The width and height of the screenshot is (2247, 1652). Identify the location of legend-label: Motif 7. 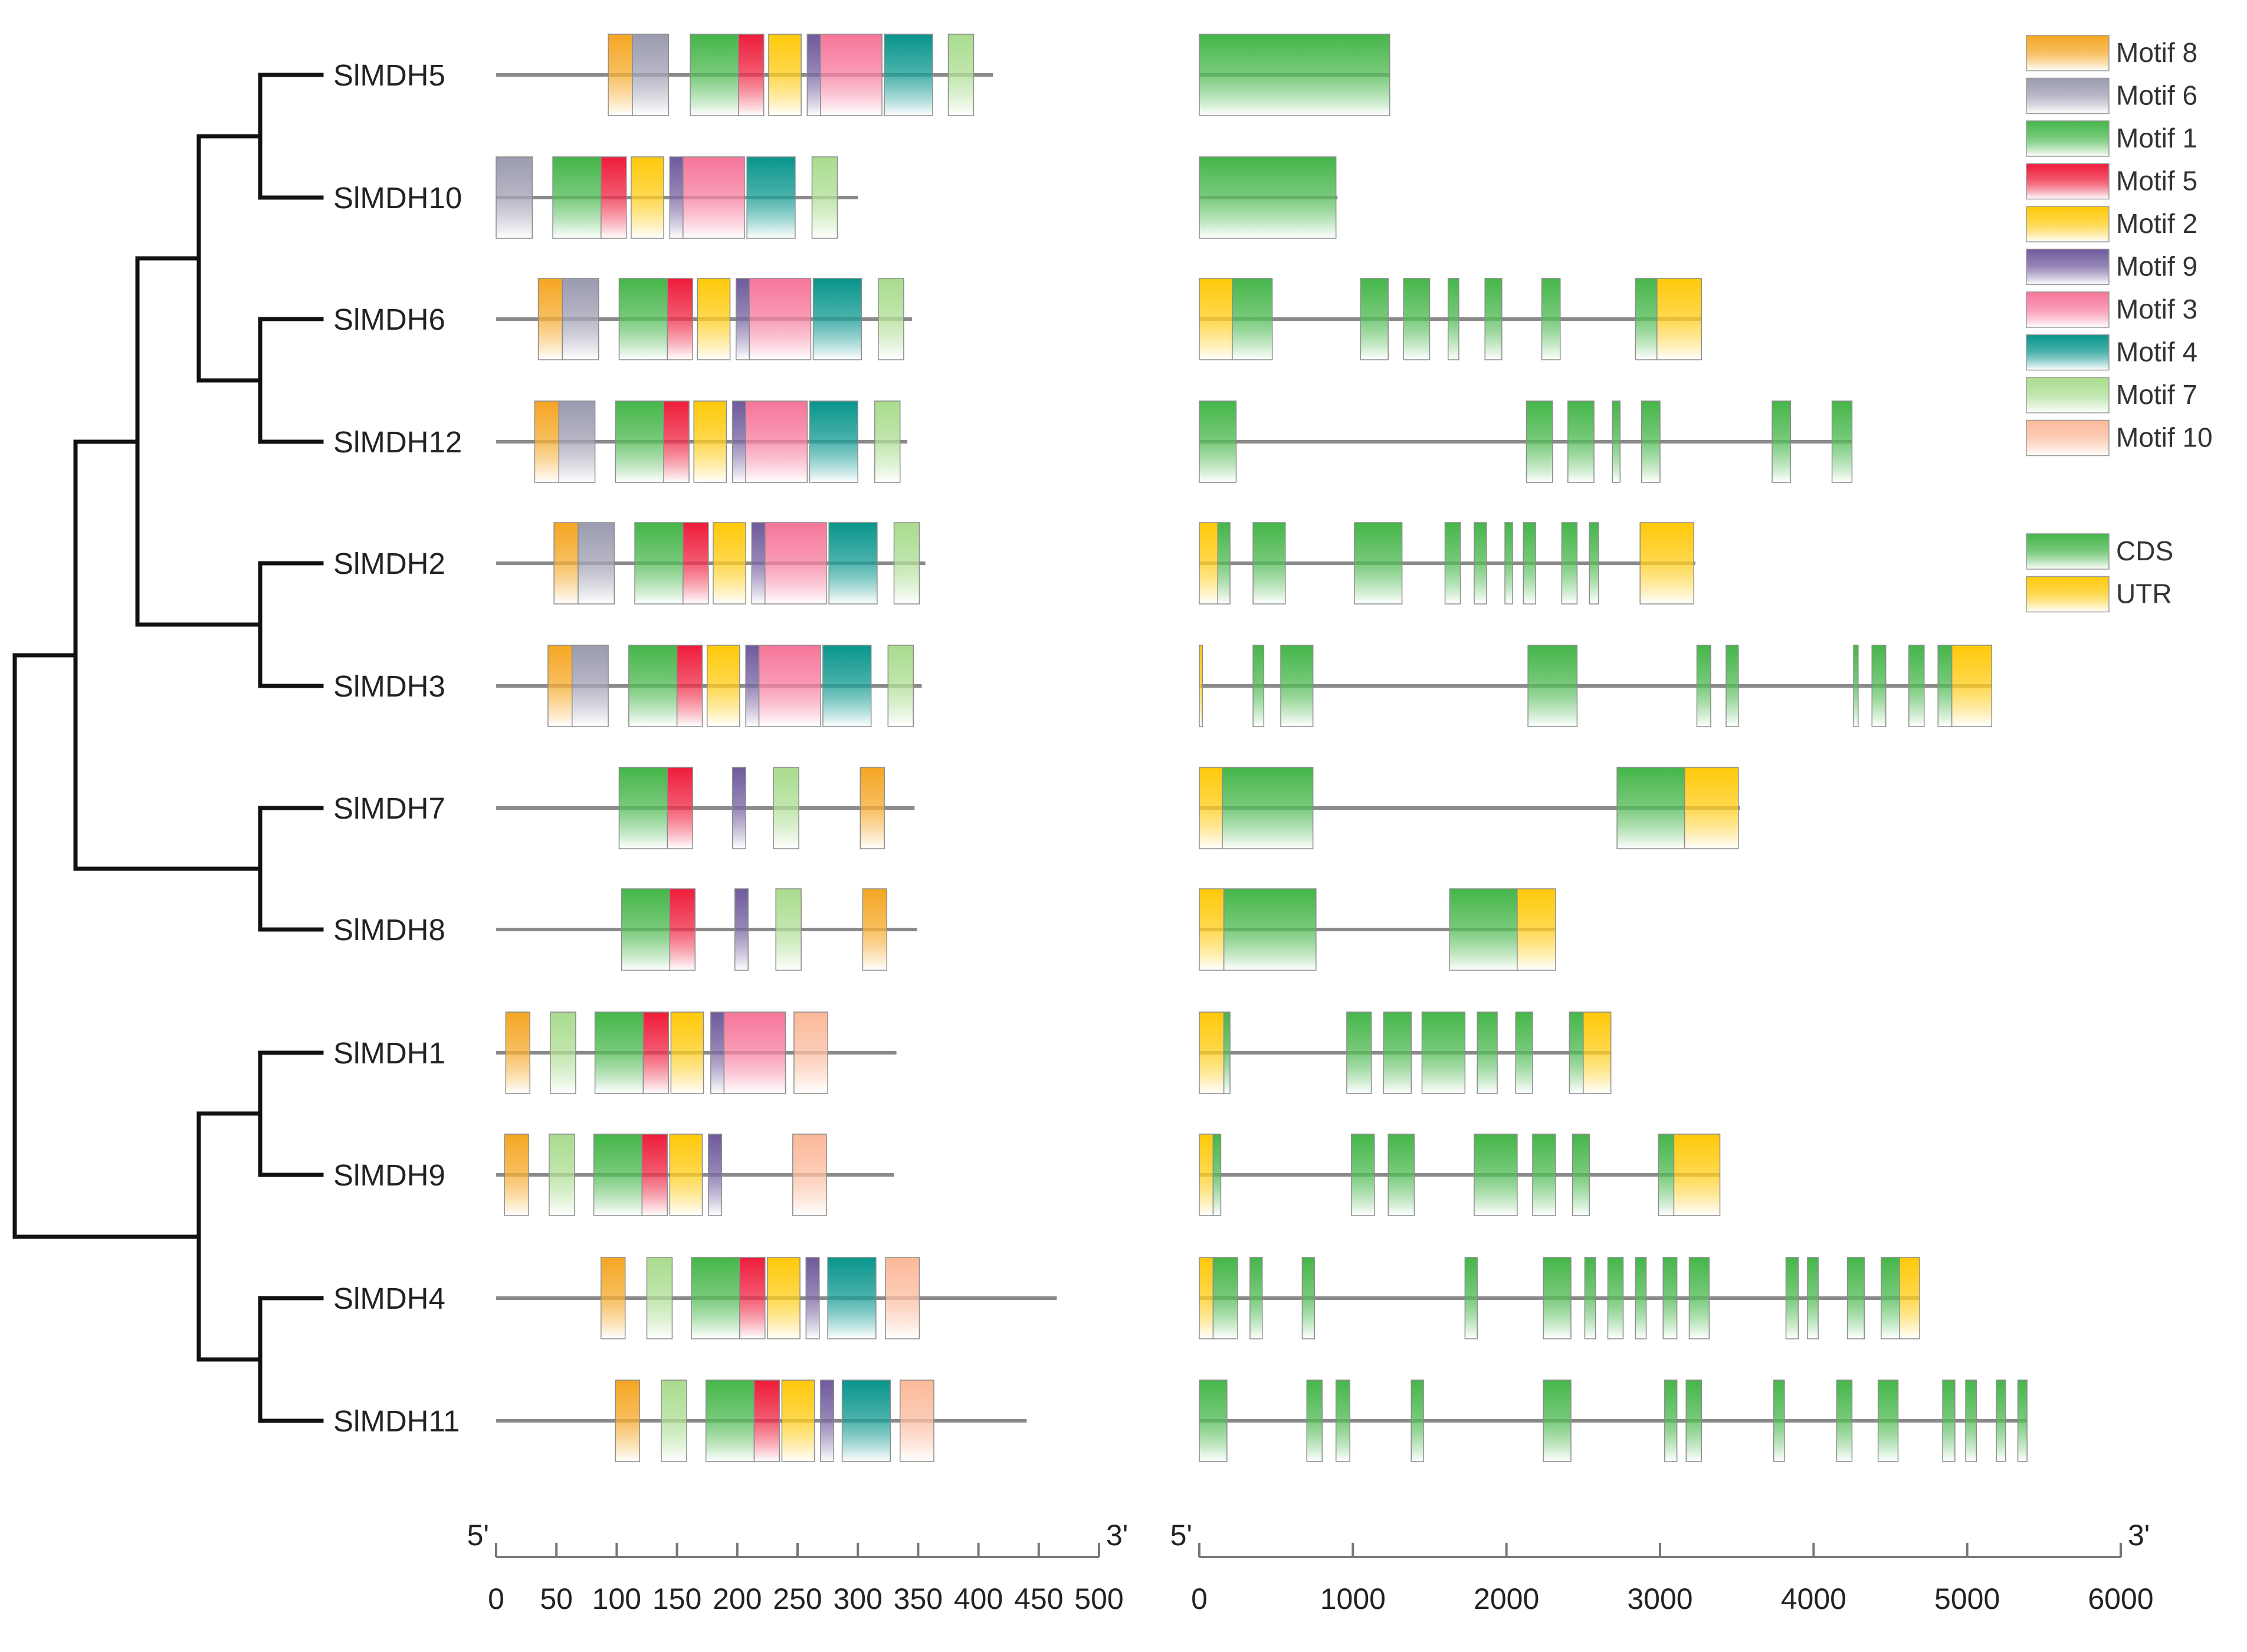
(2156, 394).